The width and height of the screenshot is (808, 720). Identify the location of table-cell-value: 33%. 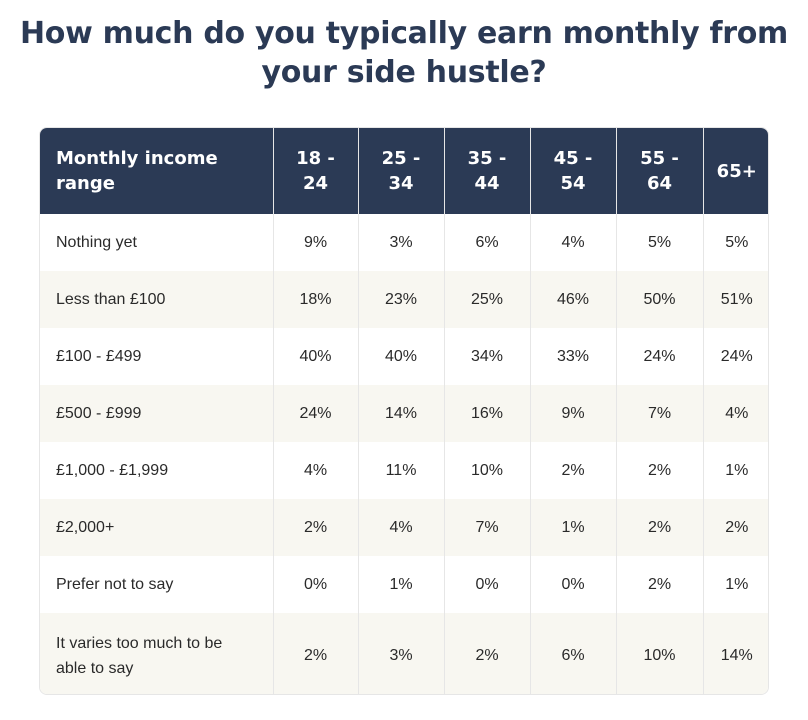
(573, 356).